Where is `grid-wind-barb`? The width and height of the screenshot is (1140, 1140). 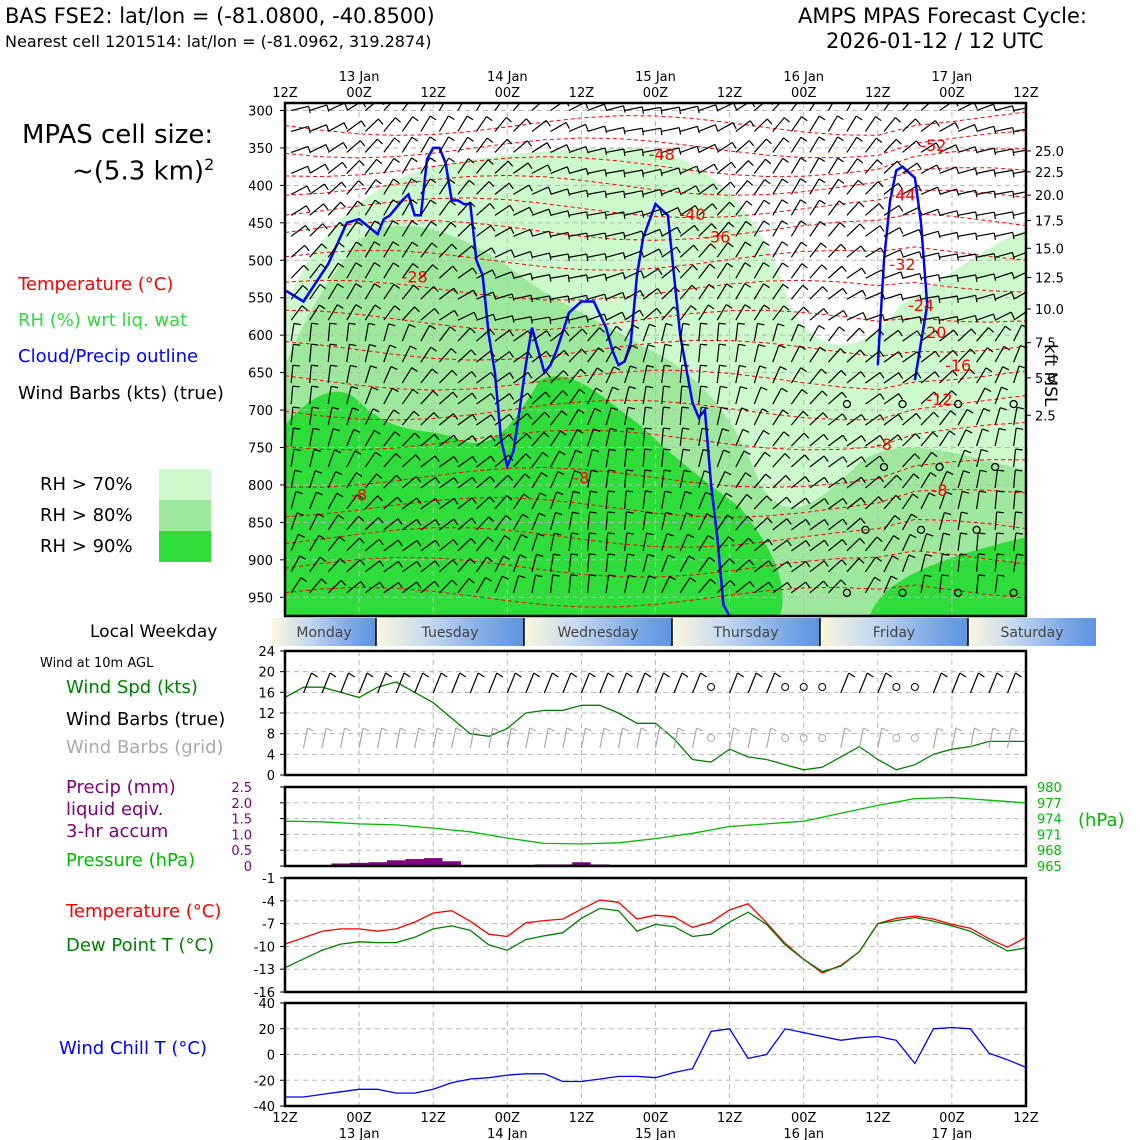 grid-wind-barb is located at coordinates (324, 738).